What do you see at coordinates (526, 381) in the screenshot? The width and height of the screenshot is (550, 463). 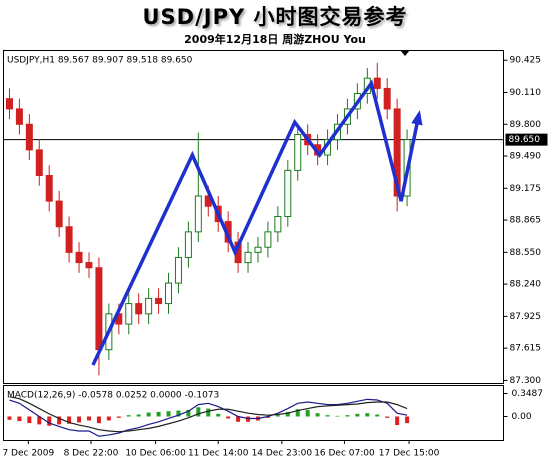 I see `y-tick-label: 87.300` at bounding box center [526, 381].